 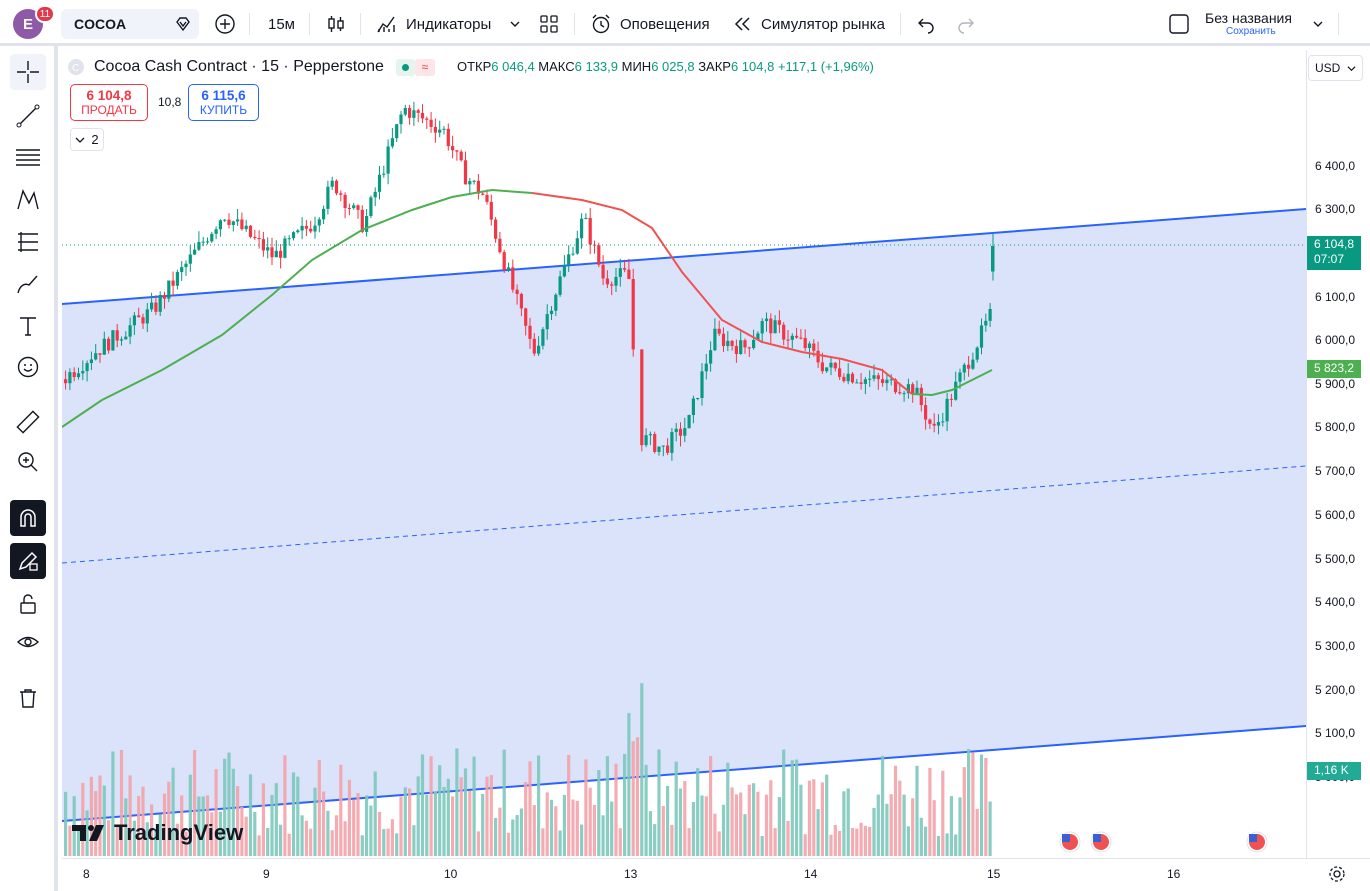 What do you see at coordinates (825, 66) in the screenshot?
I see `change-value: +117,1 (+1,96%)` at bounding box center [825, 66].